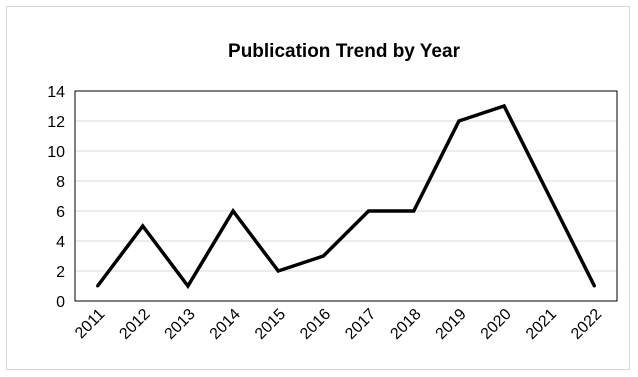 Image resolution: width=638 pixels, height=377 pixels. Describe the element at coordinates (360, 324) in the screenshot. I see `x-tick-label: 2017` at that location.